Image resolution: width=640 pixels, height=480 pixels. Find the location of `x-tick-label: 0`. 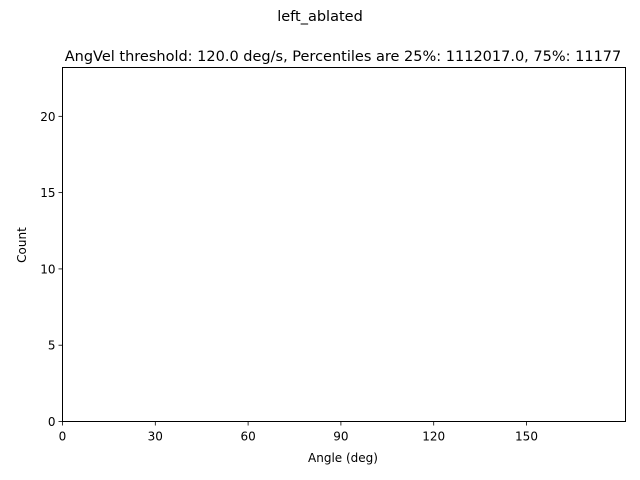

x-tick-label: 0 is located at coordinates (63, 437).